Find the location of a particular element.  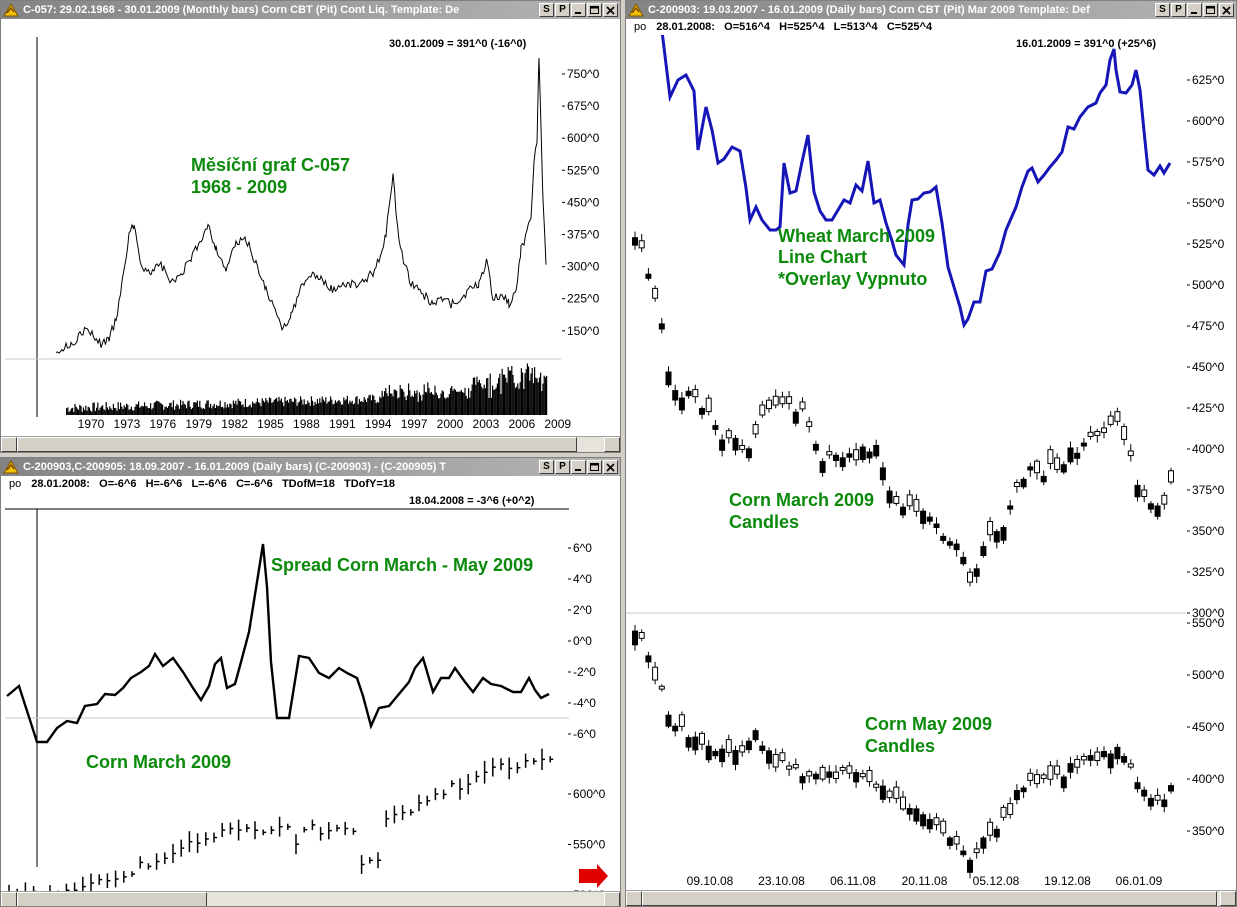

monthly-x-tick-label: 2006 is located at coordinates (521, 424).